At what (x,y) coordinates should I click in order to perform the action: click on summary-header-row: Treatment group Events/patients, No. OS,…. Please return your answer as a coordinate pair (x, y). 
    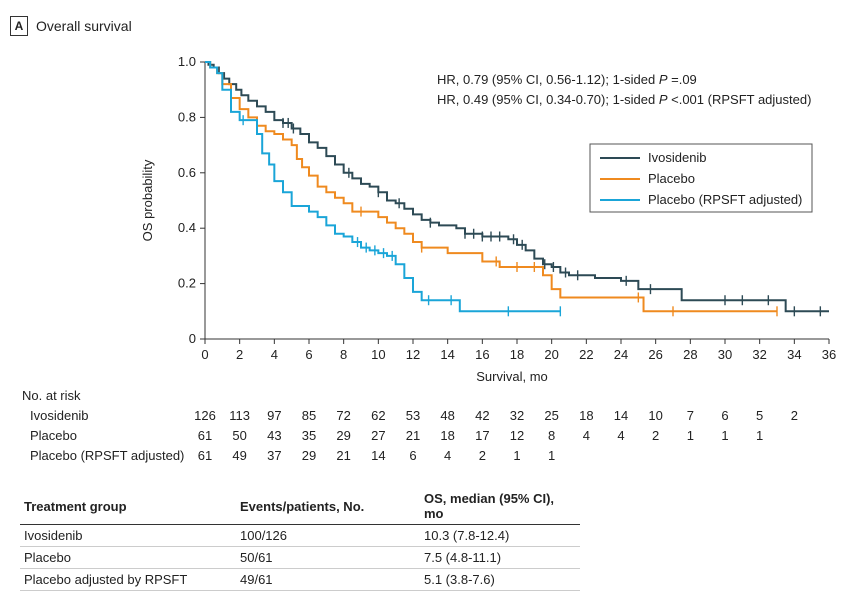
    Looking at the image, I should click on (300, 506).